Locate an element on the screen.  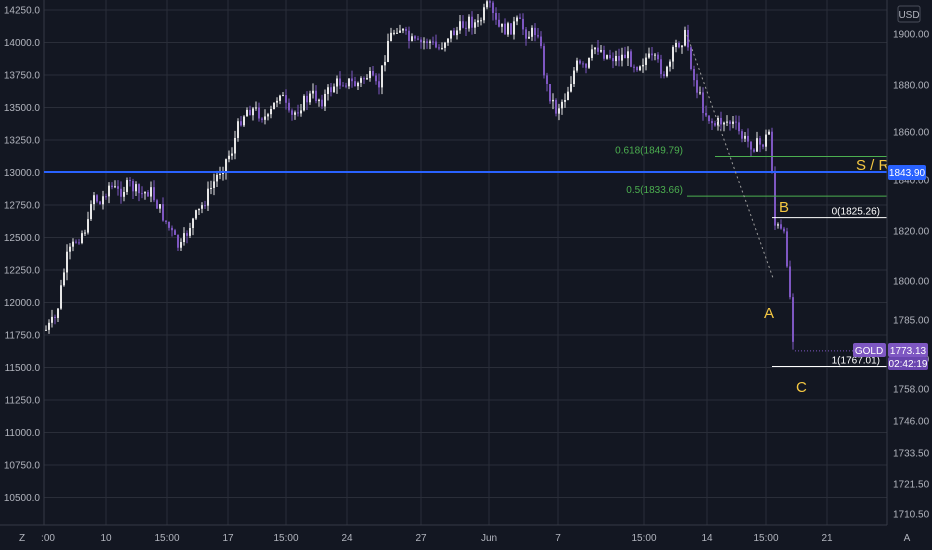
time-tick-label: 10 is located at coordinates (106, 538).